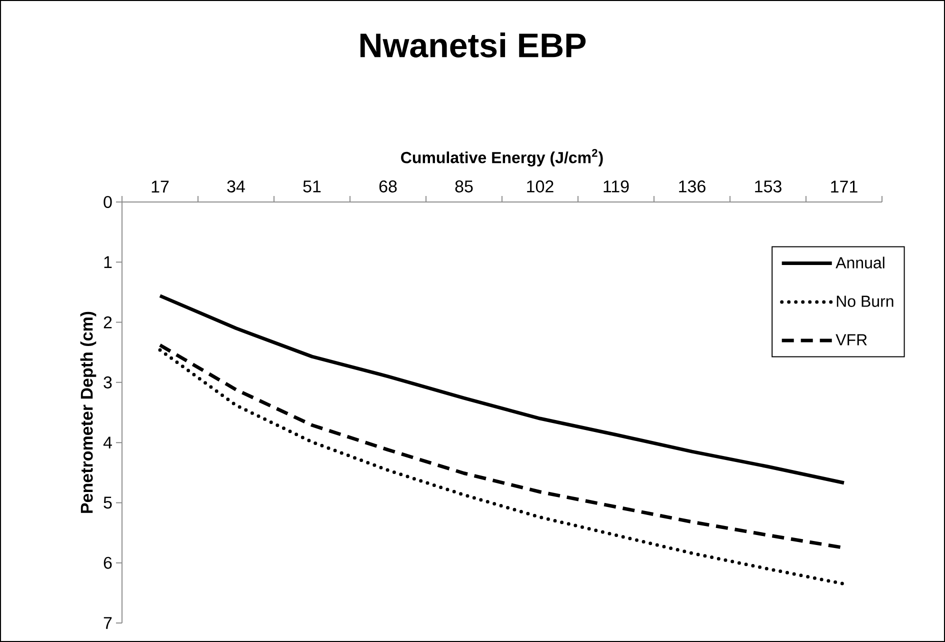 This screenshot has width=945, height=642. Describe the element at coordinates (768, 186) in the screenshot. I see `x-tick-label: 153` at that location.